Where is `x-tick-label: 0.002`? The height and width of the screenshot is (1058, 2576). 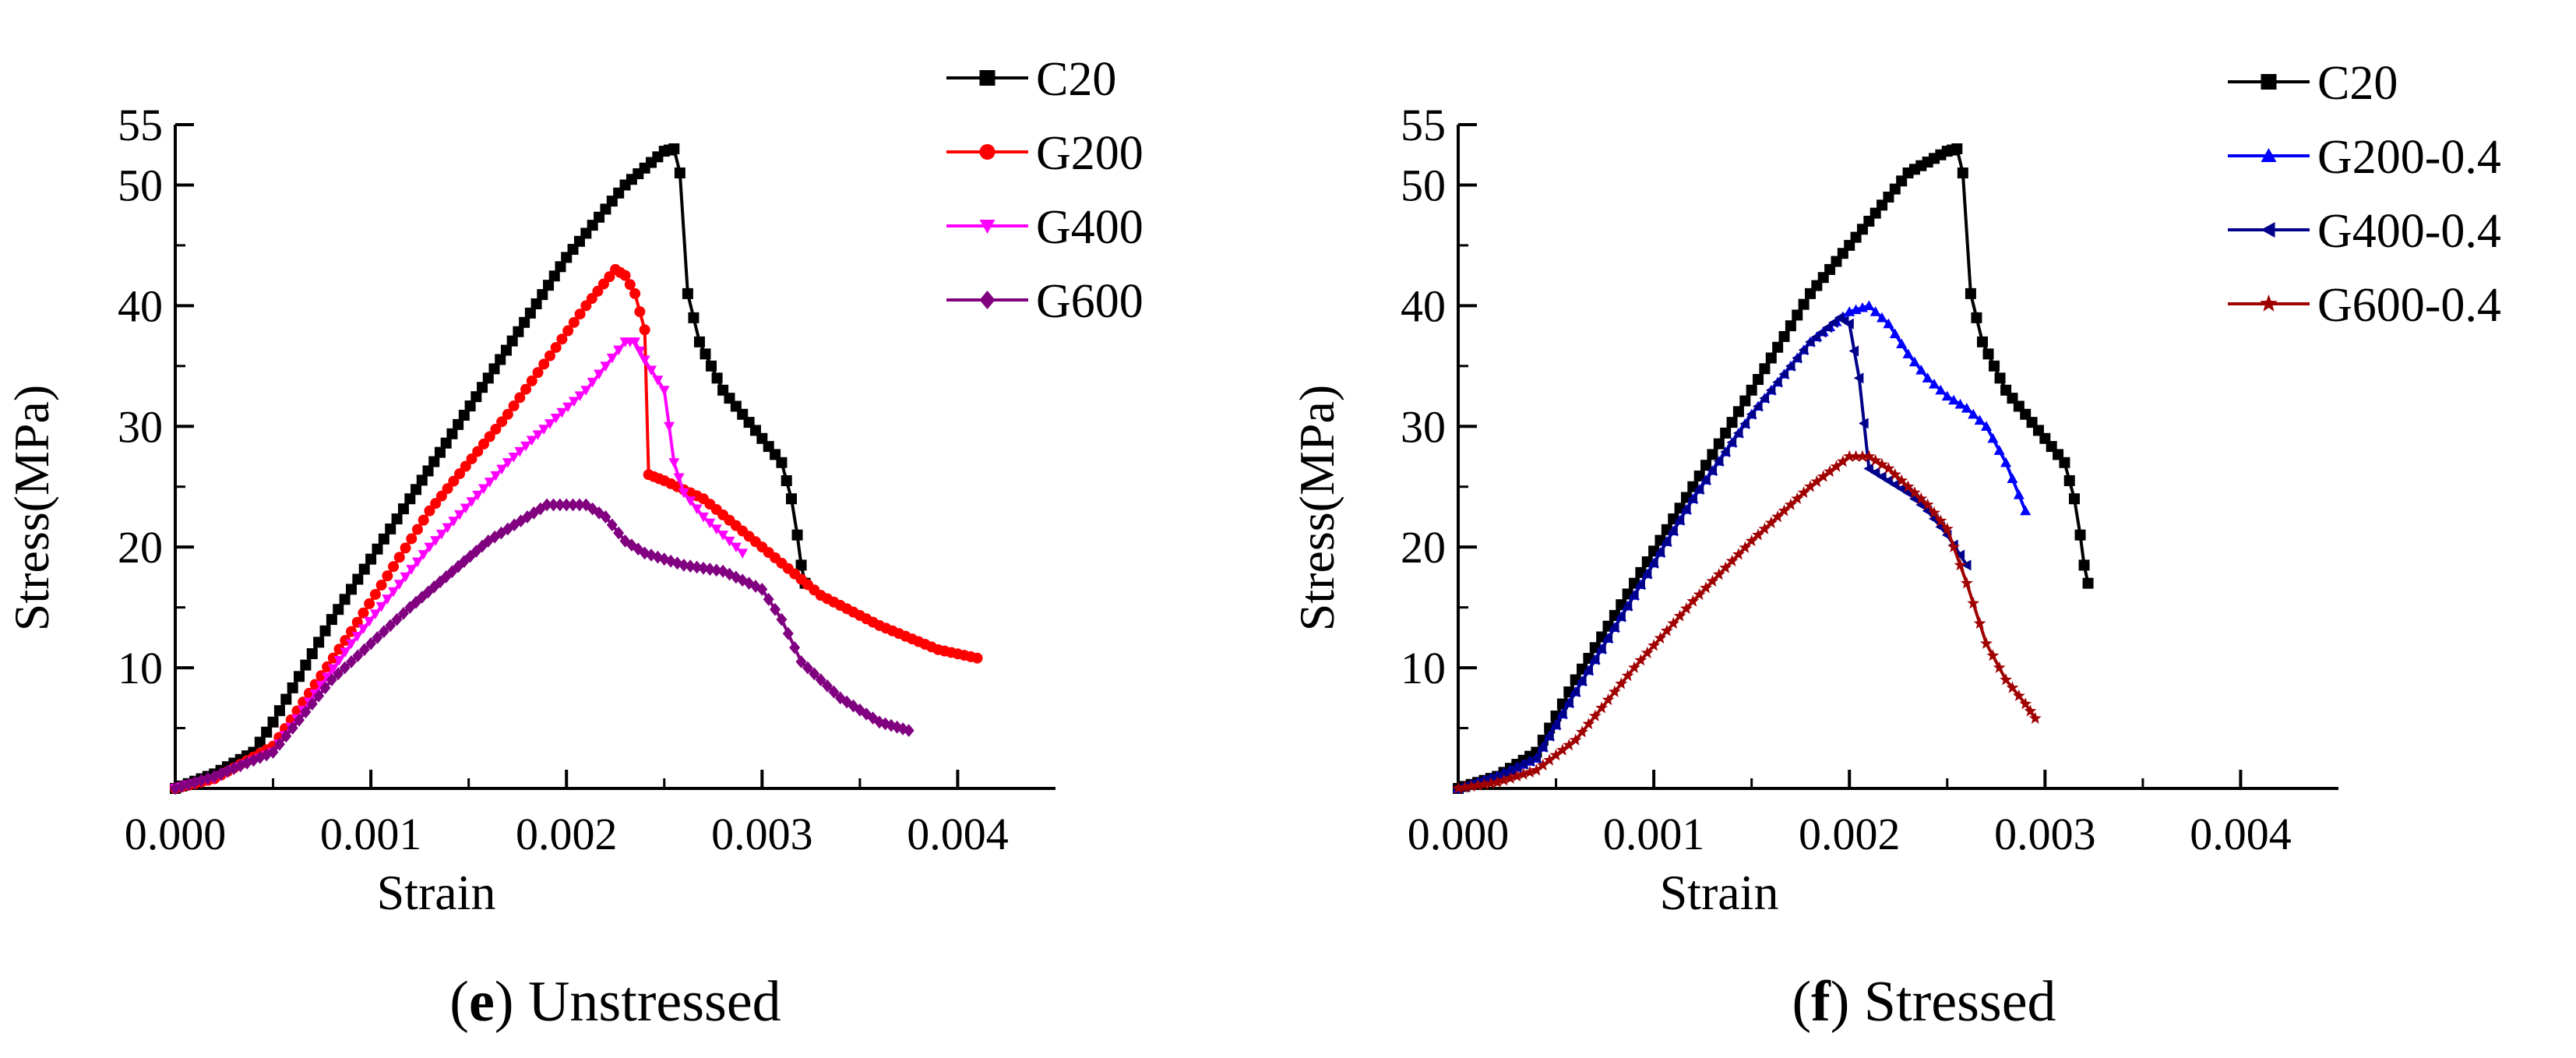
x-tick-label: 0.002 is located at coordinates (567, 834).